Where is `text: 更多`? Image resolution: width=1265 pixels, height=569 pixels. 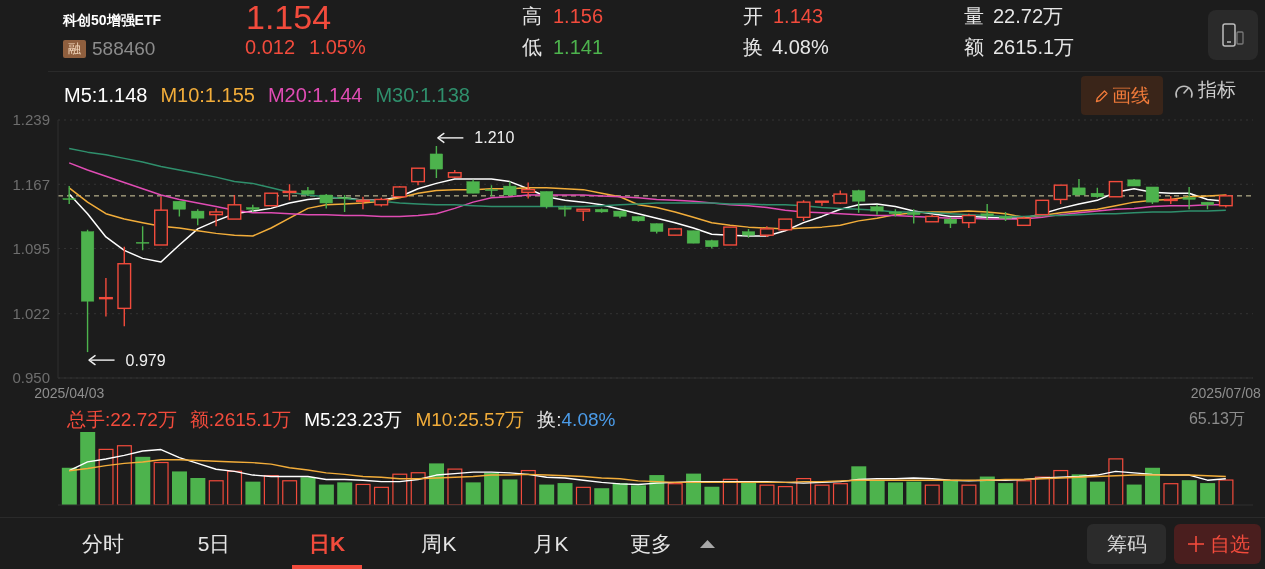
text: 更多 is located at coordinates (651, 544).